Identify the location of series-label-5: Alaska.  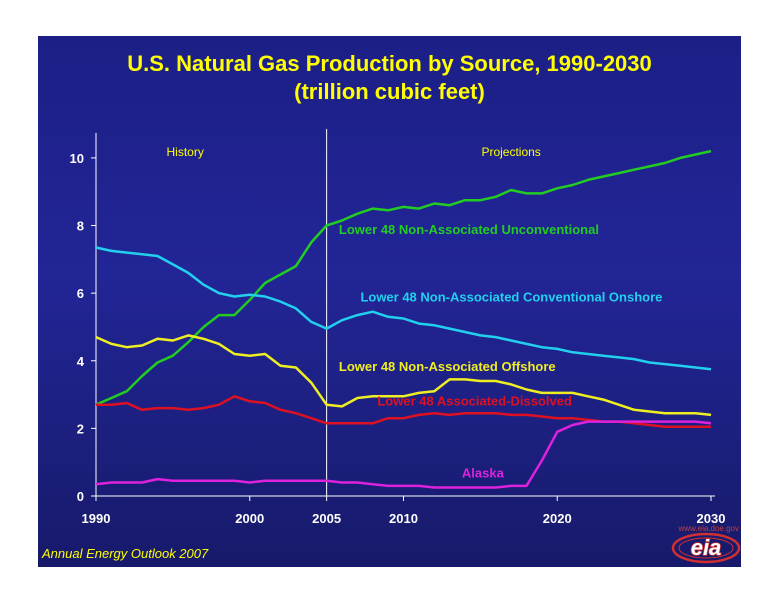
(483, 472).